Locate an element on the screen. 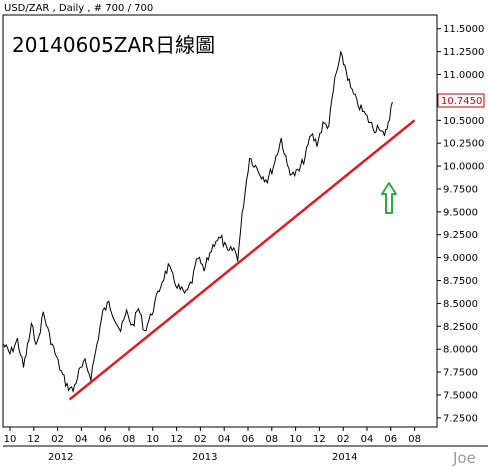  y-tick-label: 10.2500 is located at coordinates (463, 144).